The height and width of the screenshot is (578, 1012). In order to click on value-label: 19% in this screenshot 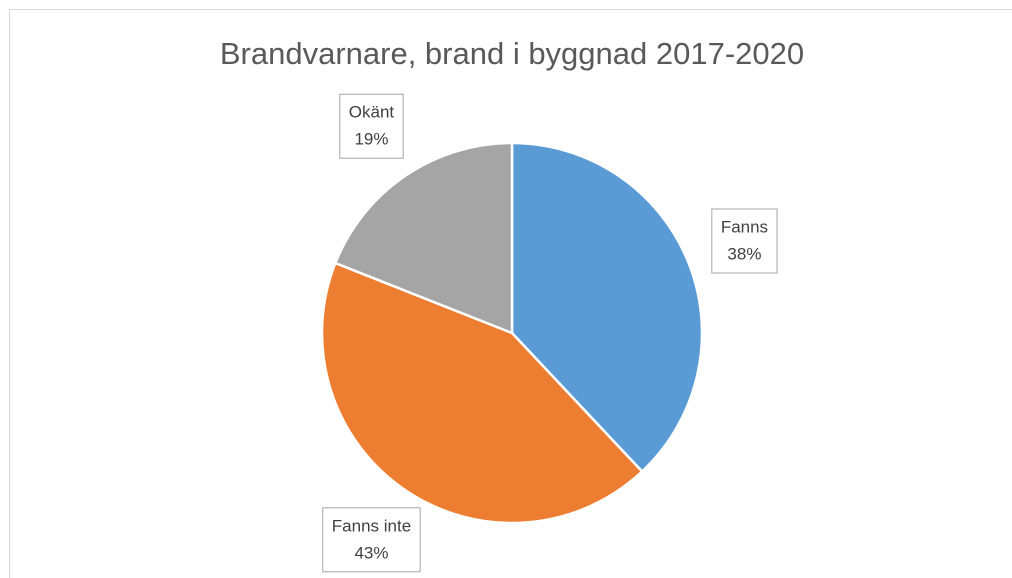, I will do `click(371, 139)`.